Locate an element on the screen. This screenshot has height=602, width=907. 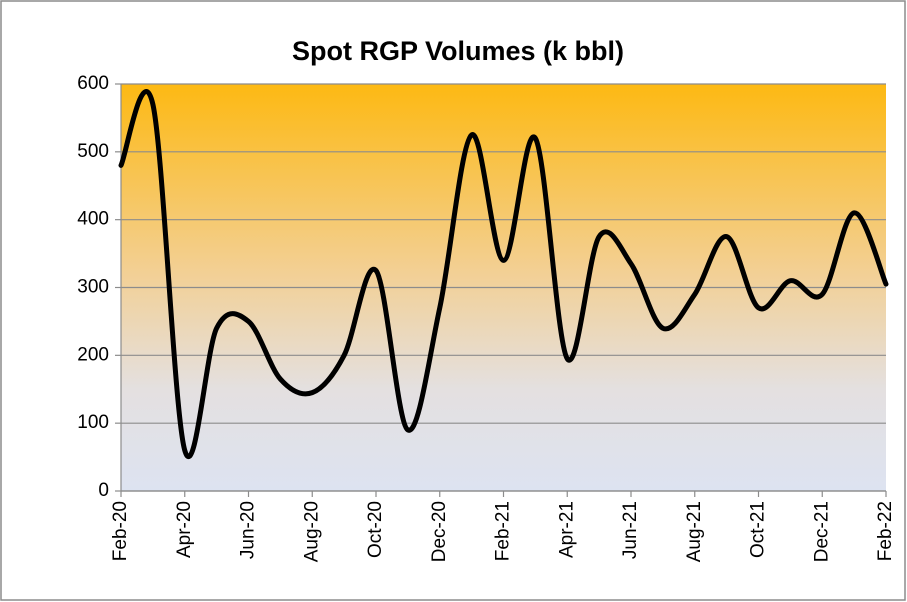
x-tick-label: Feb-20 is located at coordinates (120, 531).